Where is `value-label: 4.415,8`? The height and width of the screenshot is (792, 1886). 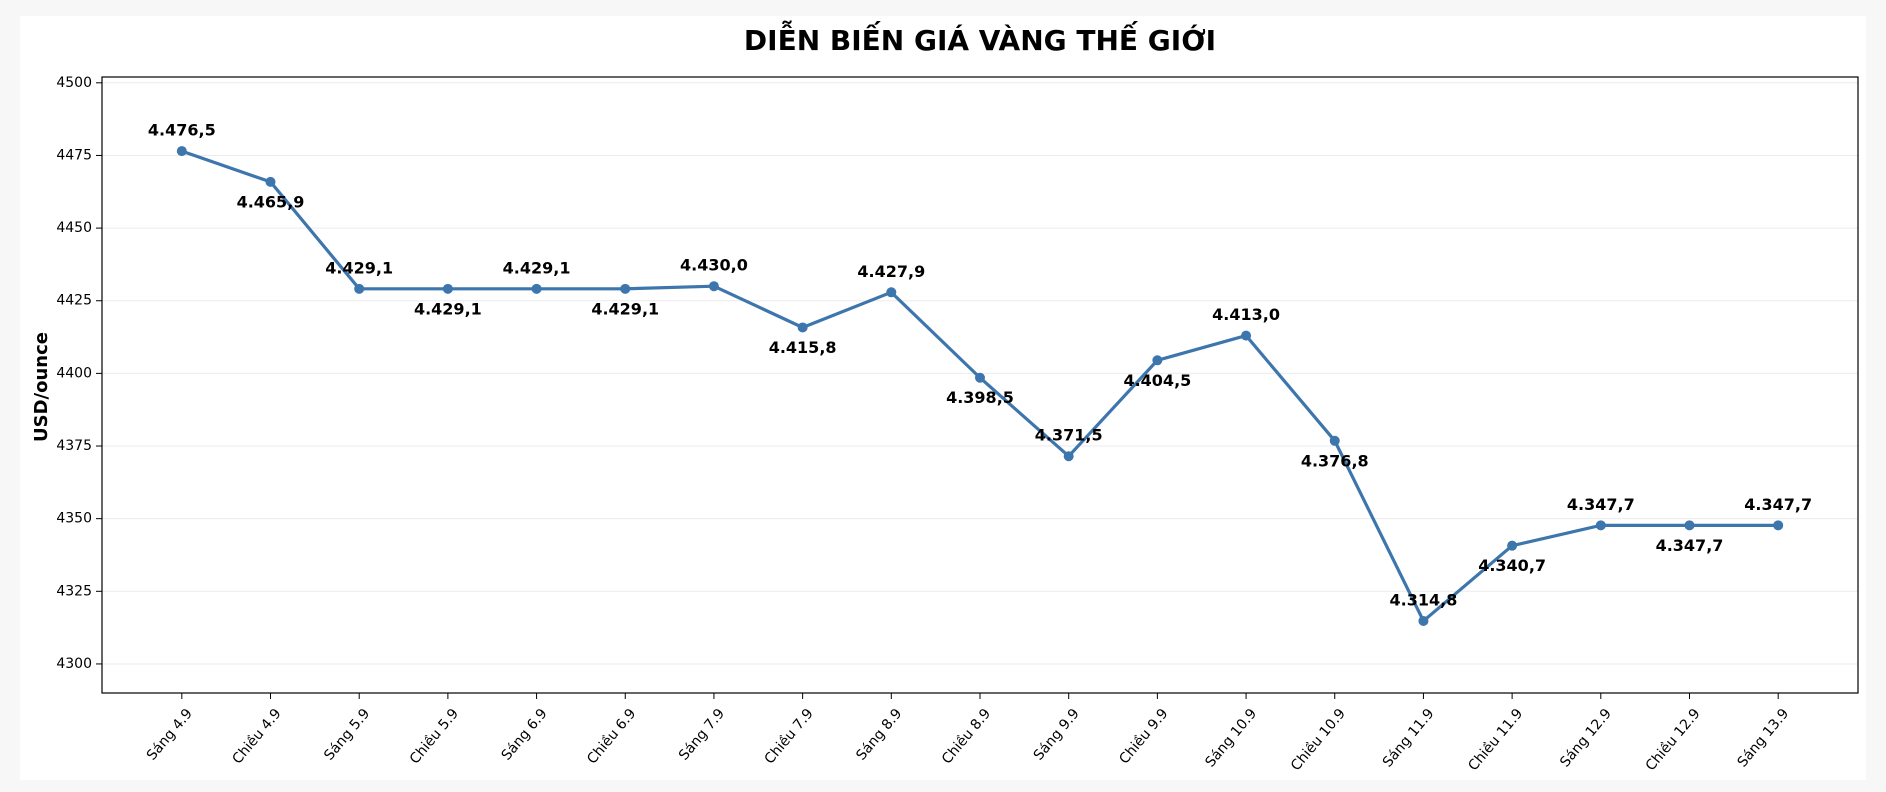
value-label: 4.415,8 is located at coordinates (803, 347).